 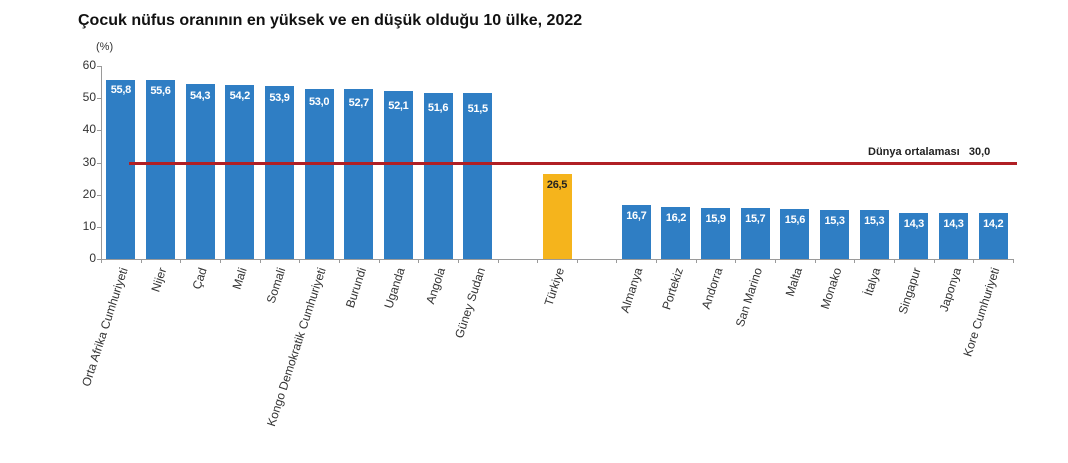 What do you see at coordinates (319, 101) in the screenshot?
I see `bar-value-label: 53,0` at bounding box center [319, 101].